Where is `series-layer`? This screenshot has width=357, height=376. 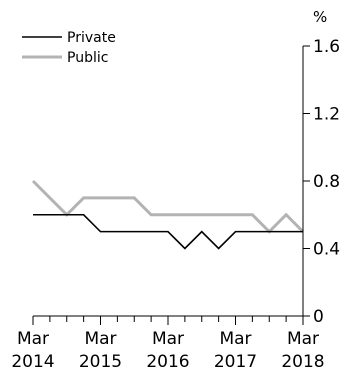 series-layer is located at coordinates (168, 214).